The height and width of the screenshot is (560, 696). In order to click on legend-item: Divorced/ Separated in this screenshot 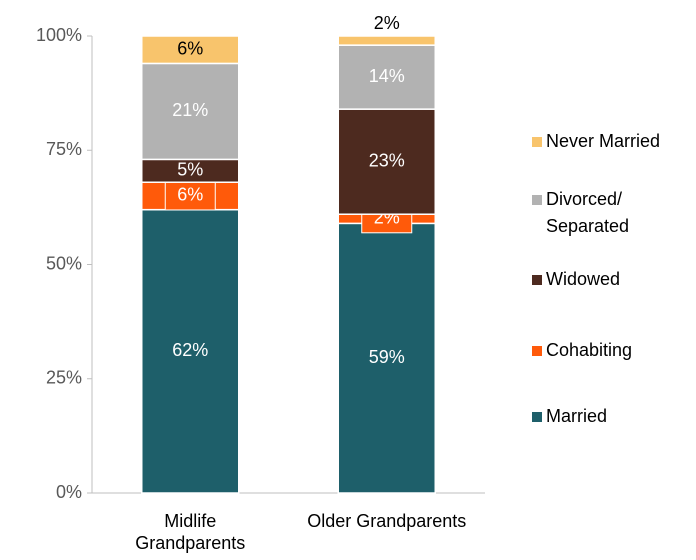, I will do `click(607, 213)`.